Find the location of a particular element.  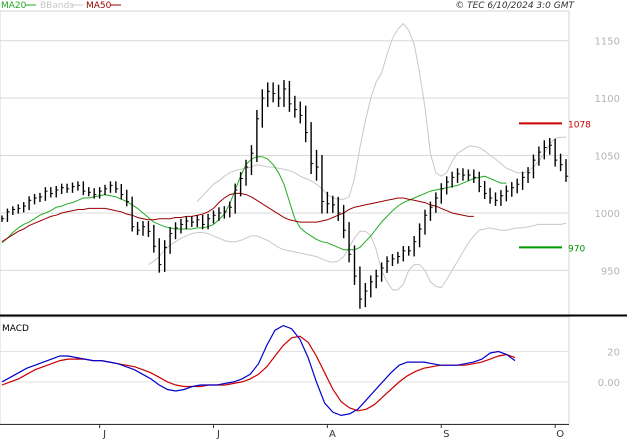

ma50-line is located at coordinates (237, 217).